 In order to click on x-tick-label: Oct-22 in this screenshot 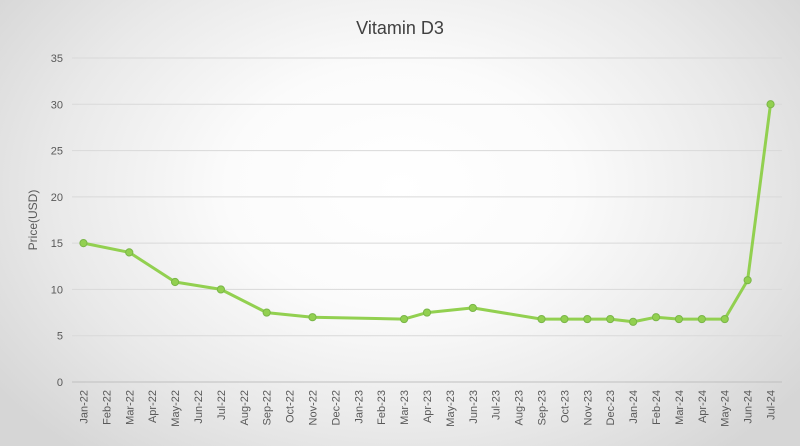, I will do `click(291, 406)`.